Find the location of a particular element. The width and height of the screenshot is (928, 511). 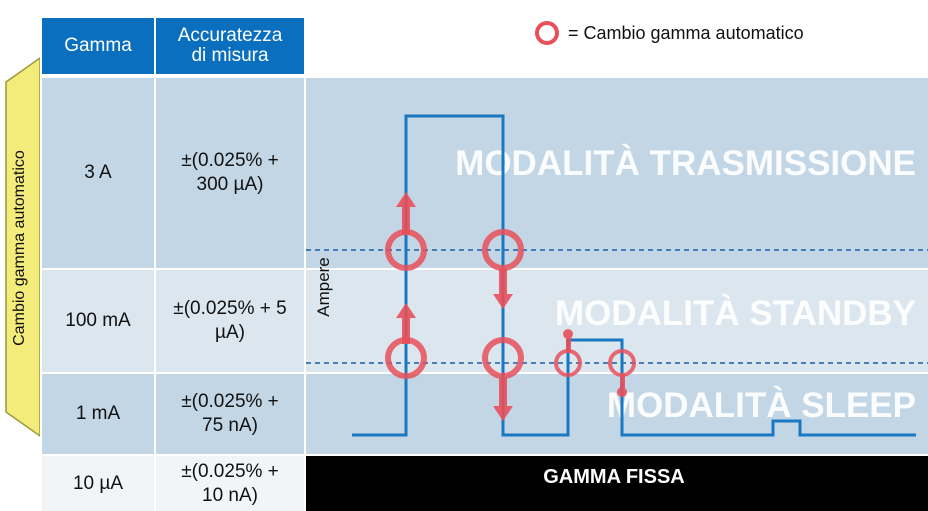

red-circle-icon is located at coordinates (547, 33).